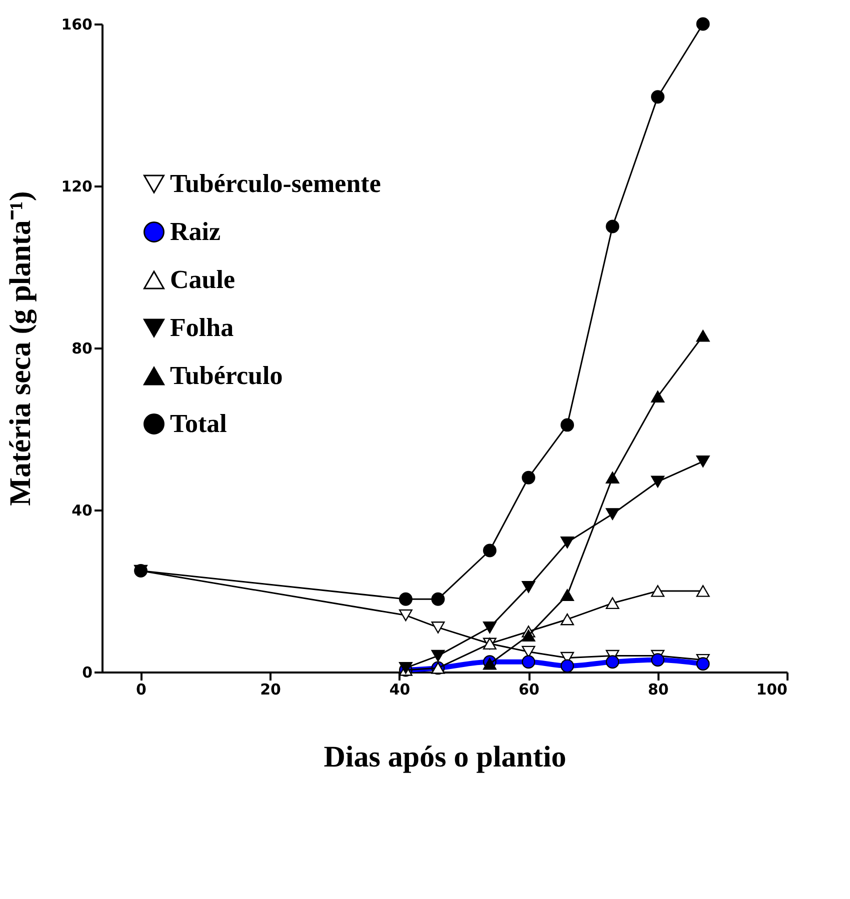 This screenshot has height=899, width=850. Describe the element at coordinates (399, 689) in the screenshot. I see `x-tick-label: 40` at that location.